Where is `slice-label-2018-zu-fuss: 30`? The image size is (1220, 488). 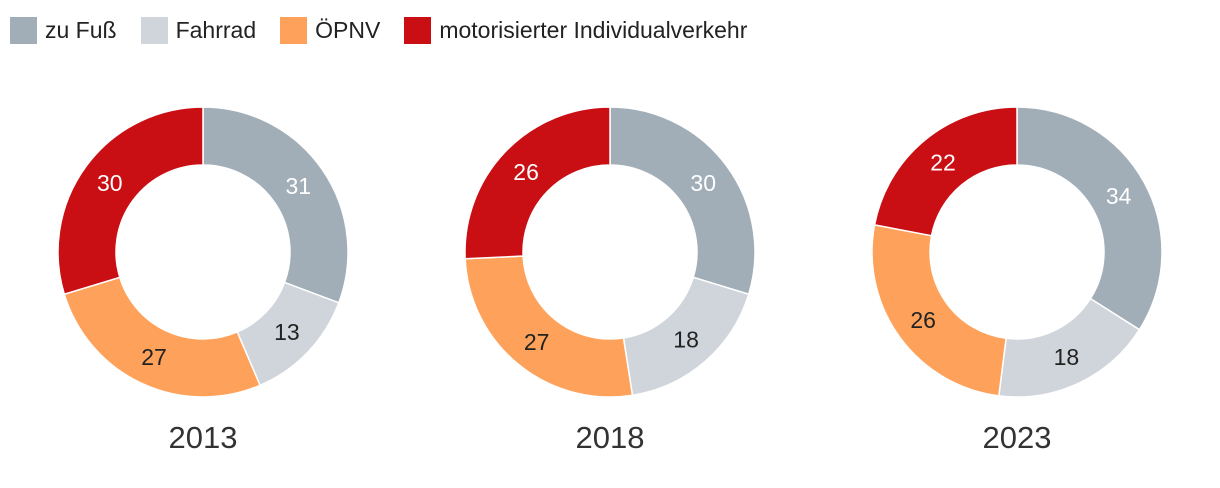
slice-label-2018-zu-fuss: 30 is located at coordinates (703, 183).